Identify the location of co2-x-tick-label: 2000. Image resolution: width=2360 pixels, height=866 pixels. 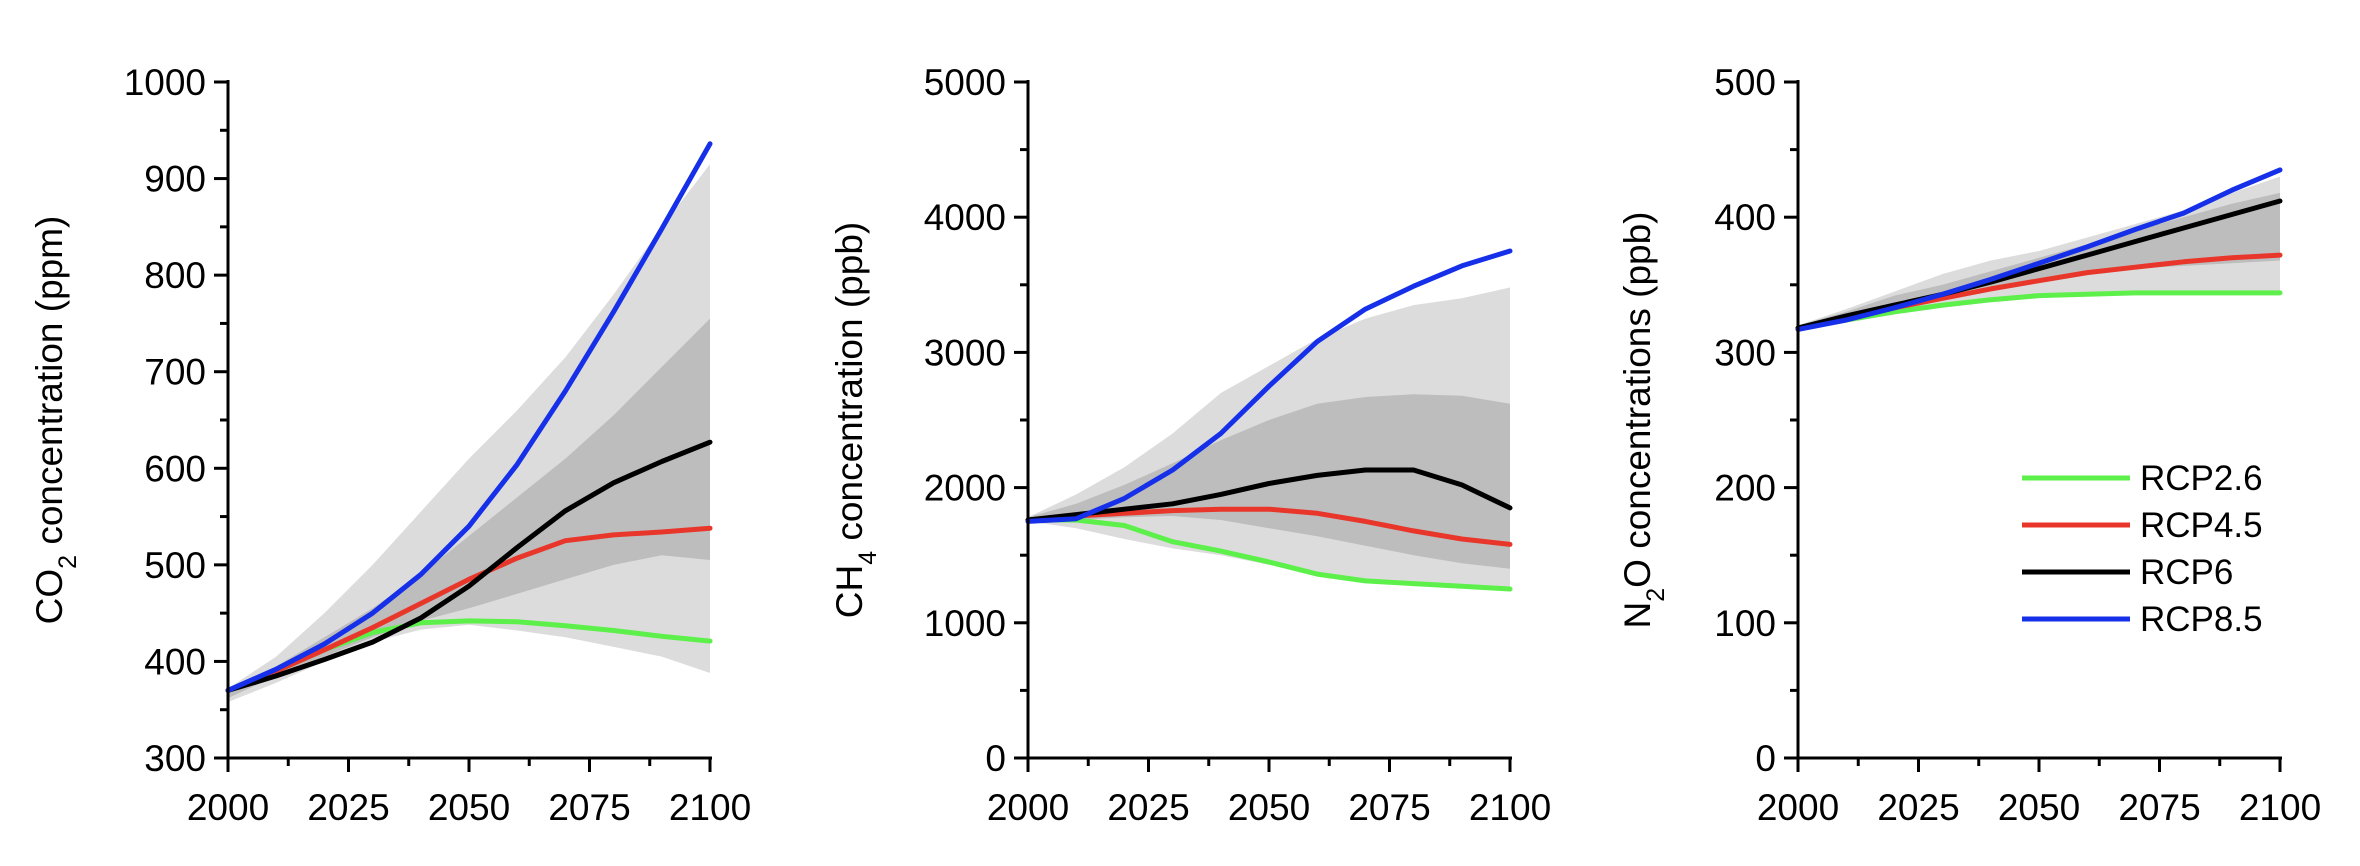
(228, 807).